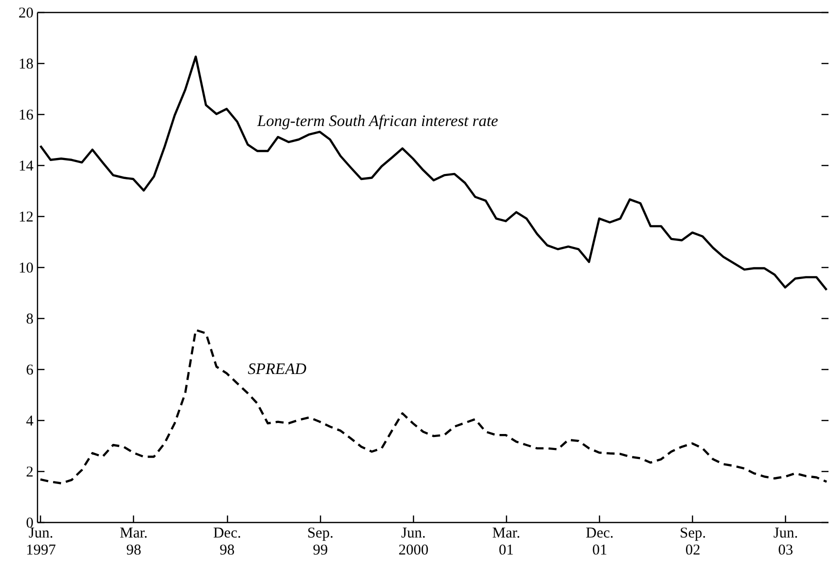 The width and height of the screenshot is (832, 573). I want to click on y-tick-label: 16, so click(26, 116).